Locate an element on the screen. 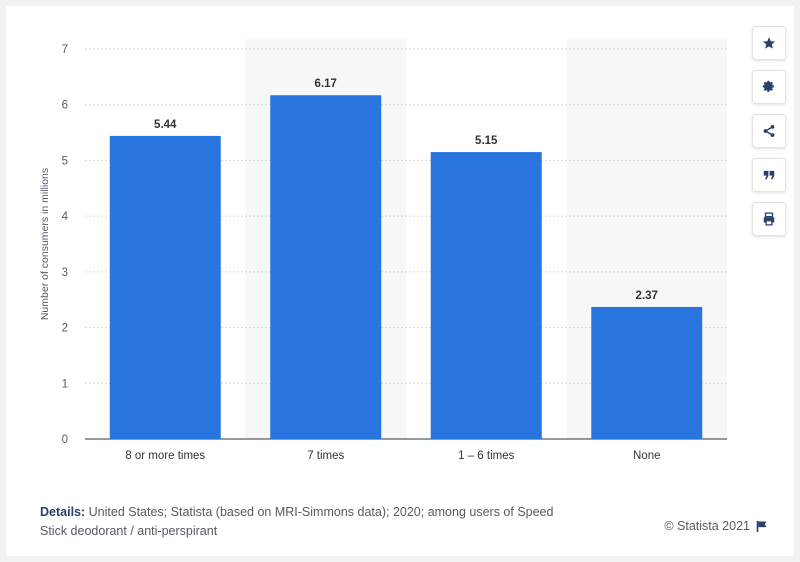 The height and width of the screenshot is (562, 800). chart-toolbar is located at coordinates (769, 136).